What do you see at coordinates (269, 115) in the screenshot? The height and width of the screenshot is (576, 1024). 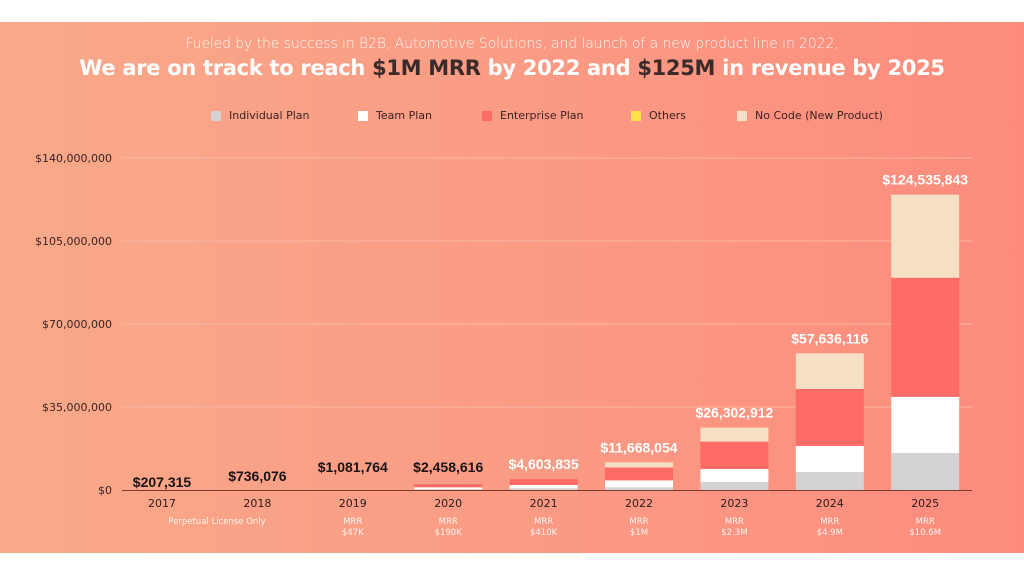 I see `legend-label: Individual Plan` at bounding box center [269, 115].